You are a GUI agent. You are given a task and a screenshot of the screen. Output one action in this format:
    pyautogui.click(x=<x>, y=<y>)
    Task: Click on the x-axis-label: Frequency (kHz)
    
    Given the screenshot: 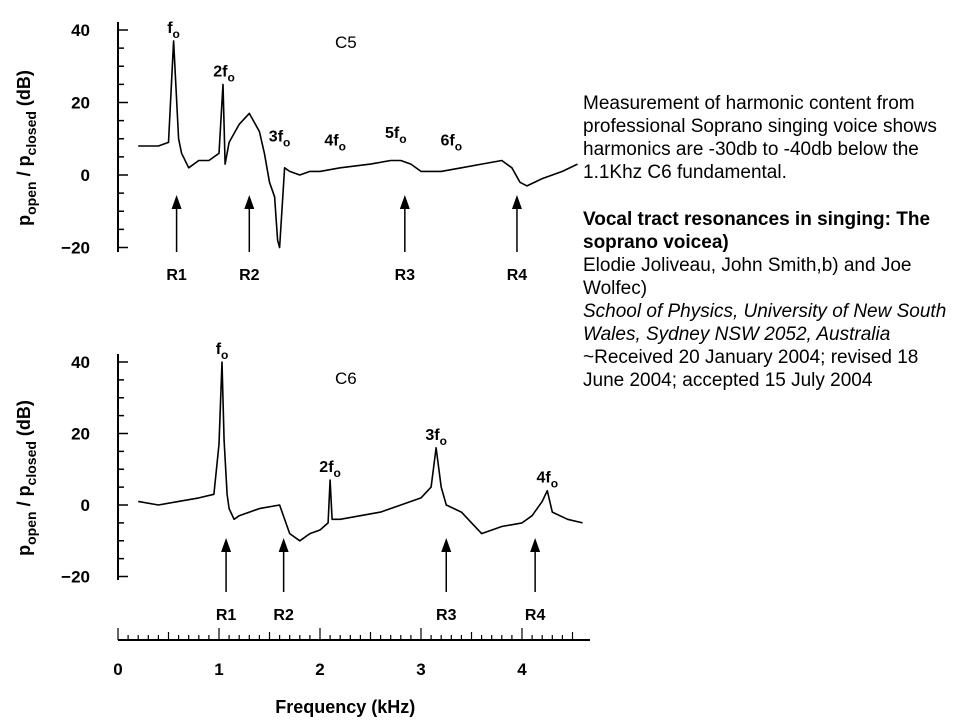 What is the action you would take?
    pyautogui.click(x=345, y=707)
    